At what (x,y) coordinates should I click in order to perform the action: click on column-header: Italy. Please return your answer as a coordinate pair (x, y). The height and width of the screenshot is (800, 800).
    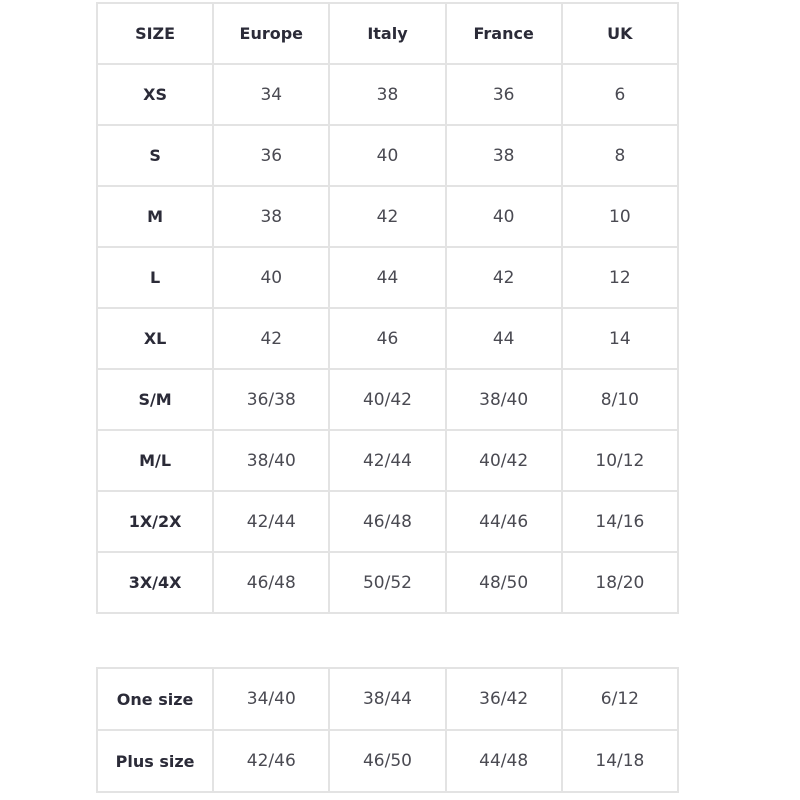
    Looking at the image, I should click on (387, 33).